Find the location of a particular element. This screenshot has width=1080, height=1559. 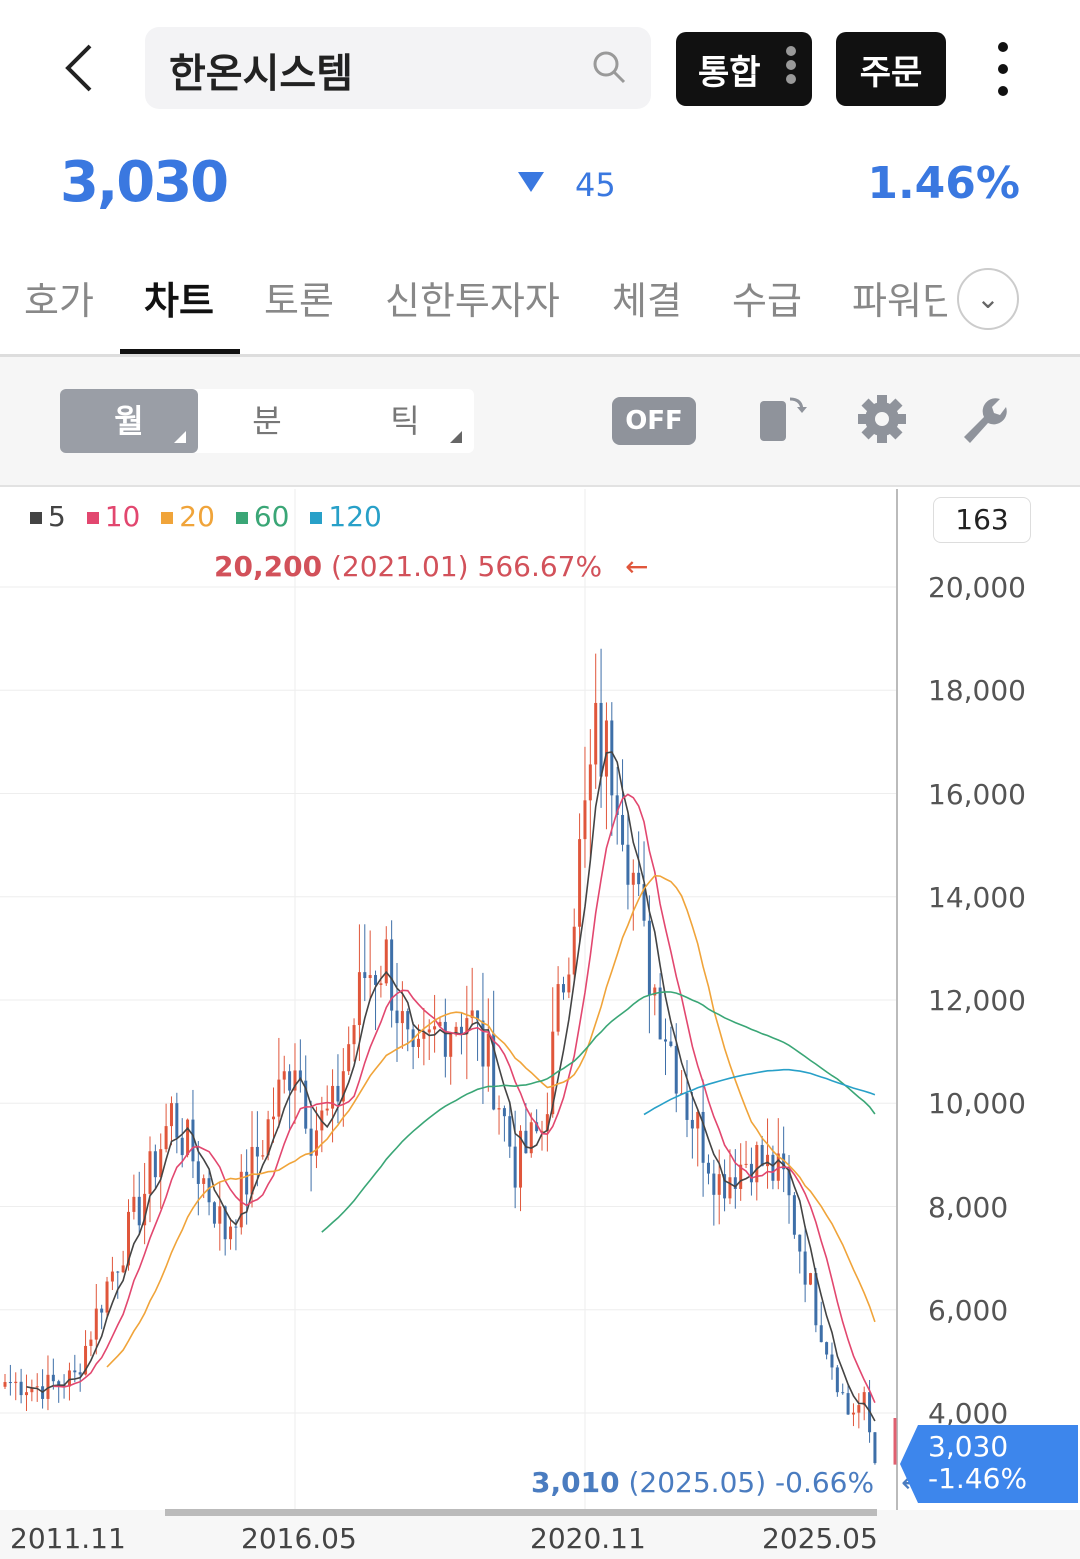

back-button is located at coordinates (80, 68).